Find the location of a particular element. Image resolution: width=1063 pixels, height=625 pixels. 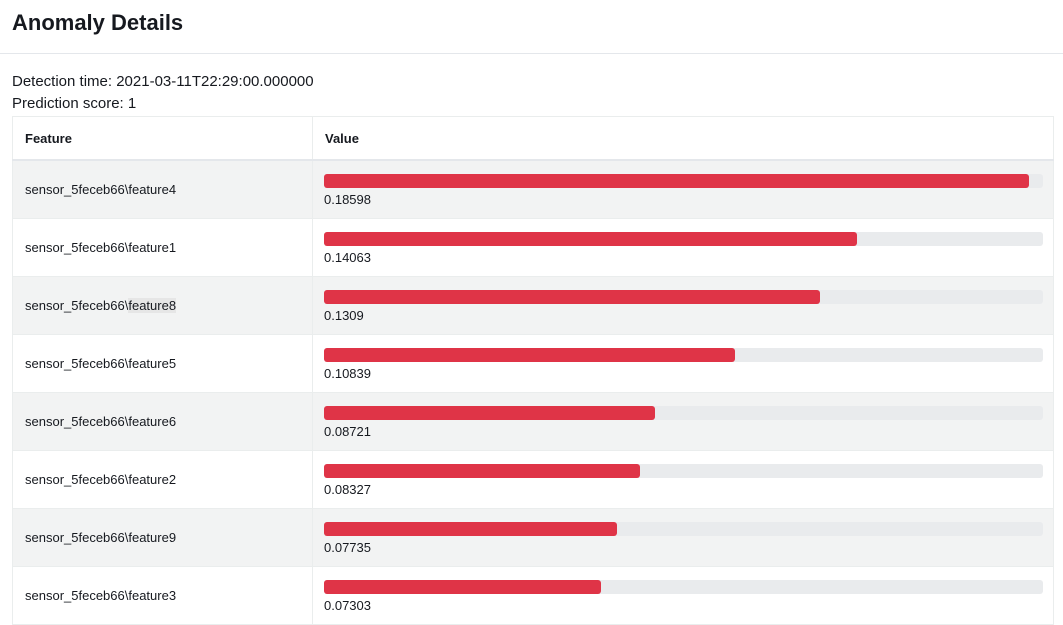

table-row: sensor_5feceb66\feature9 0.07735 is located at coordinates (533, 537).